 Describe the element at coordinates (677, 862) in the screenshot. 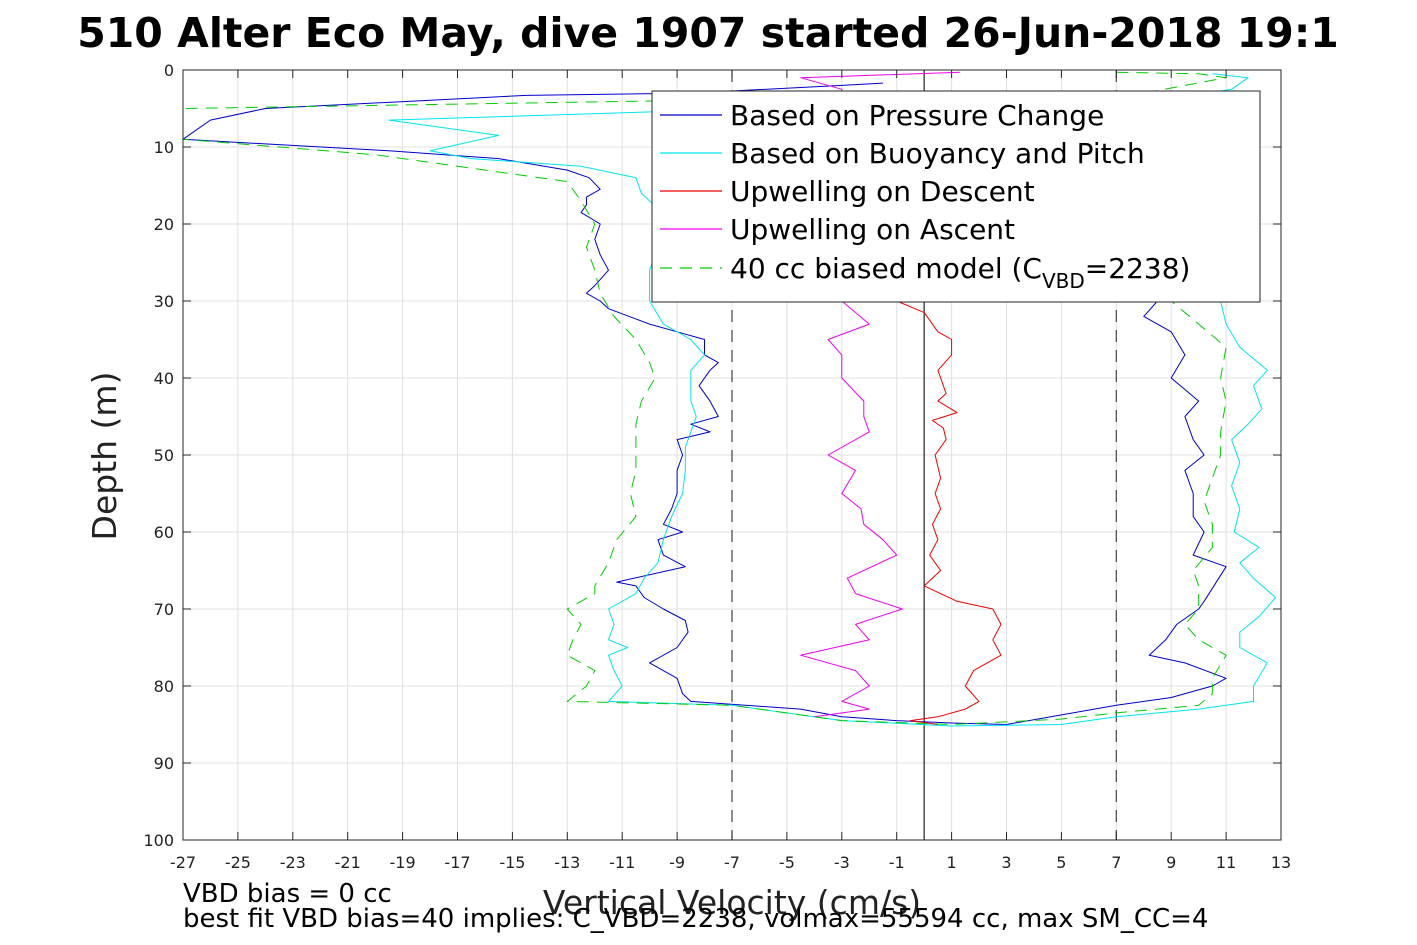

I see `x-tick-label: -9` at that location.